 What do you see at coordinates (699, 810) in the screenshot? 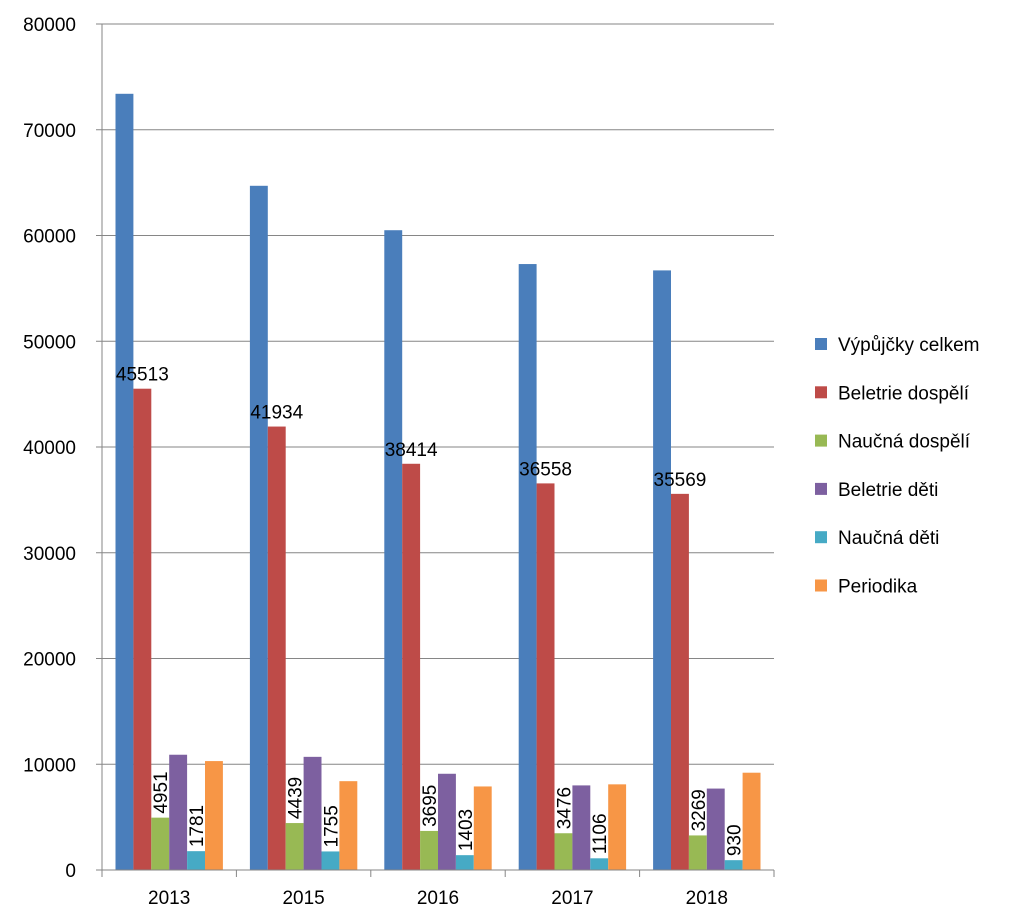
I see `data-label: 3269` at bounding box center [699, 810].